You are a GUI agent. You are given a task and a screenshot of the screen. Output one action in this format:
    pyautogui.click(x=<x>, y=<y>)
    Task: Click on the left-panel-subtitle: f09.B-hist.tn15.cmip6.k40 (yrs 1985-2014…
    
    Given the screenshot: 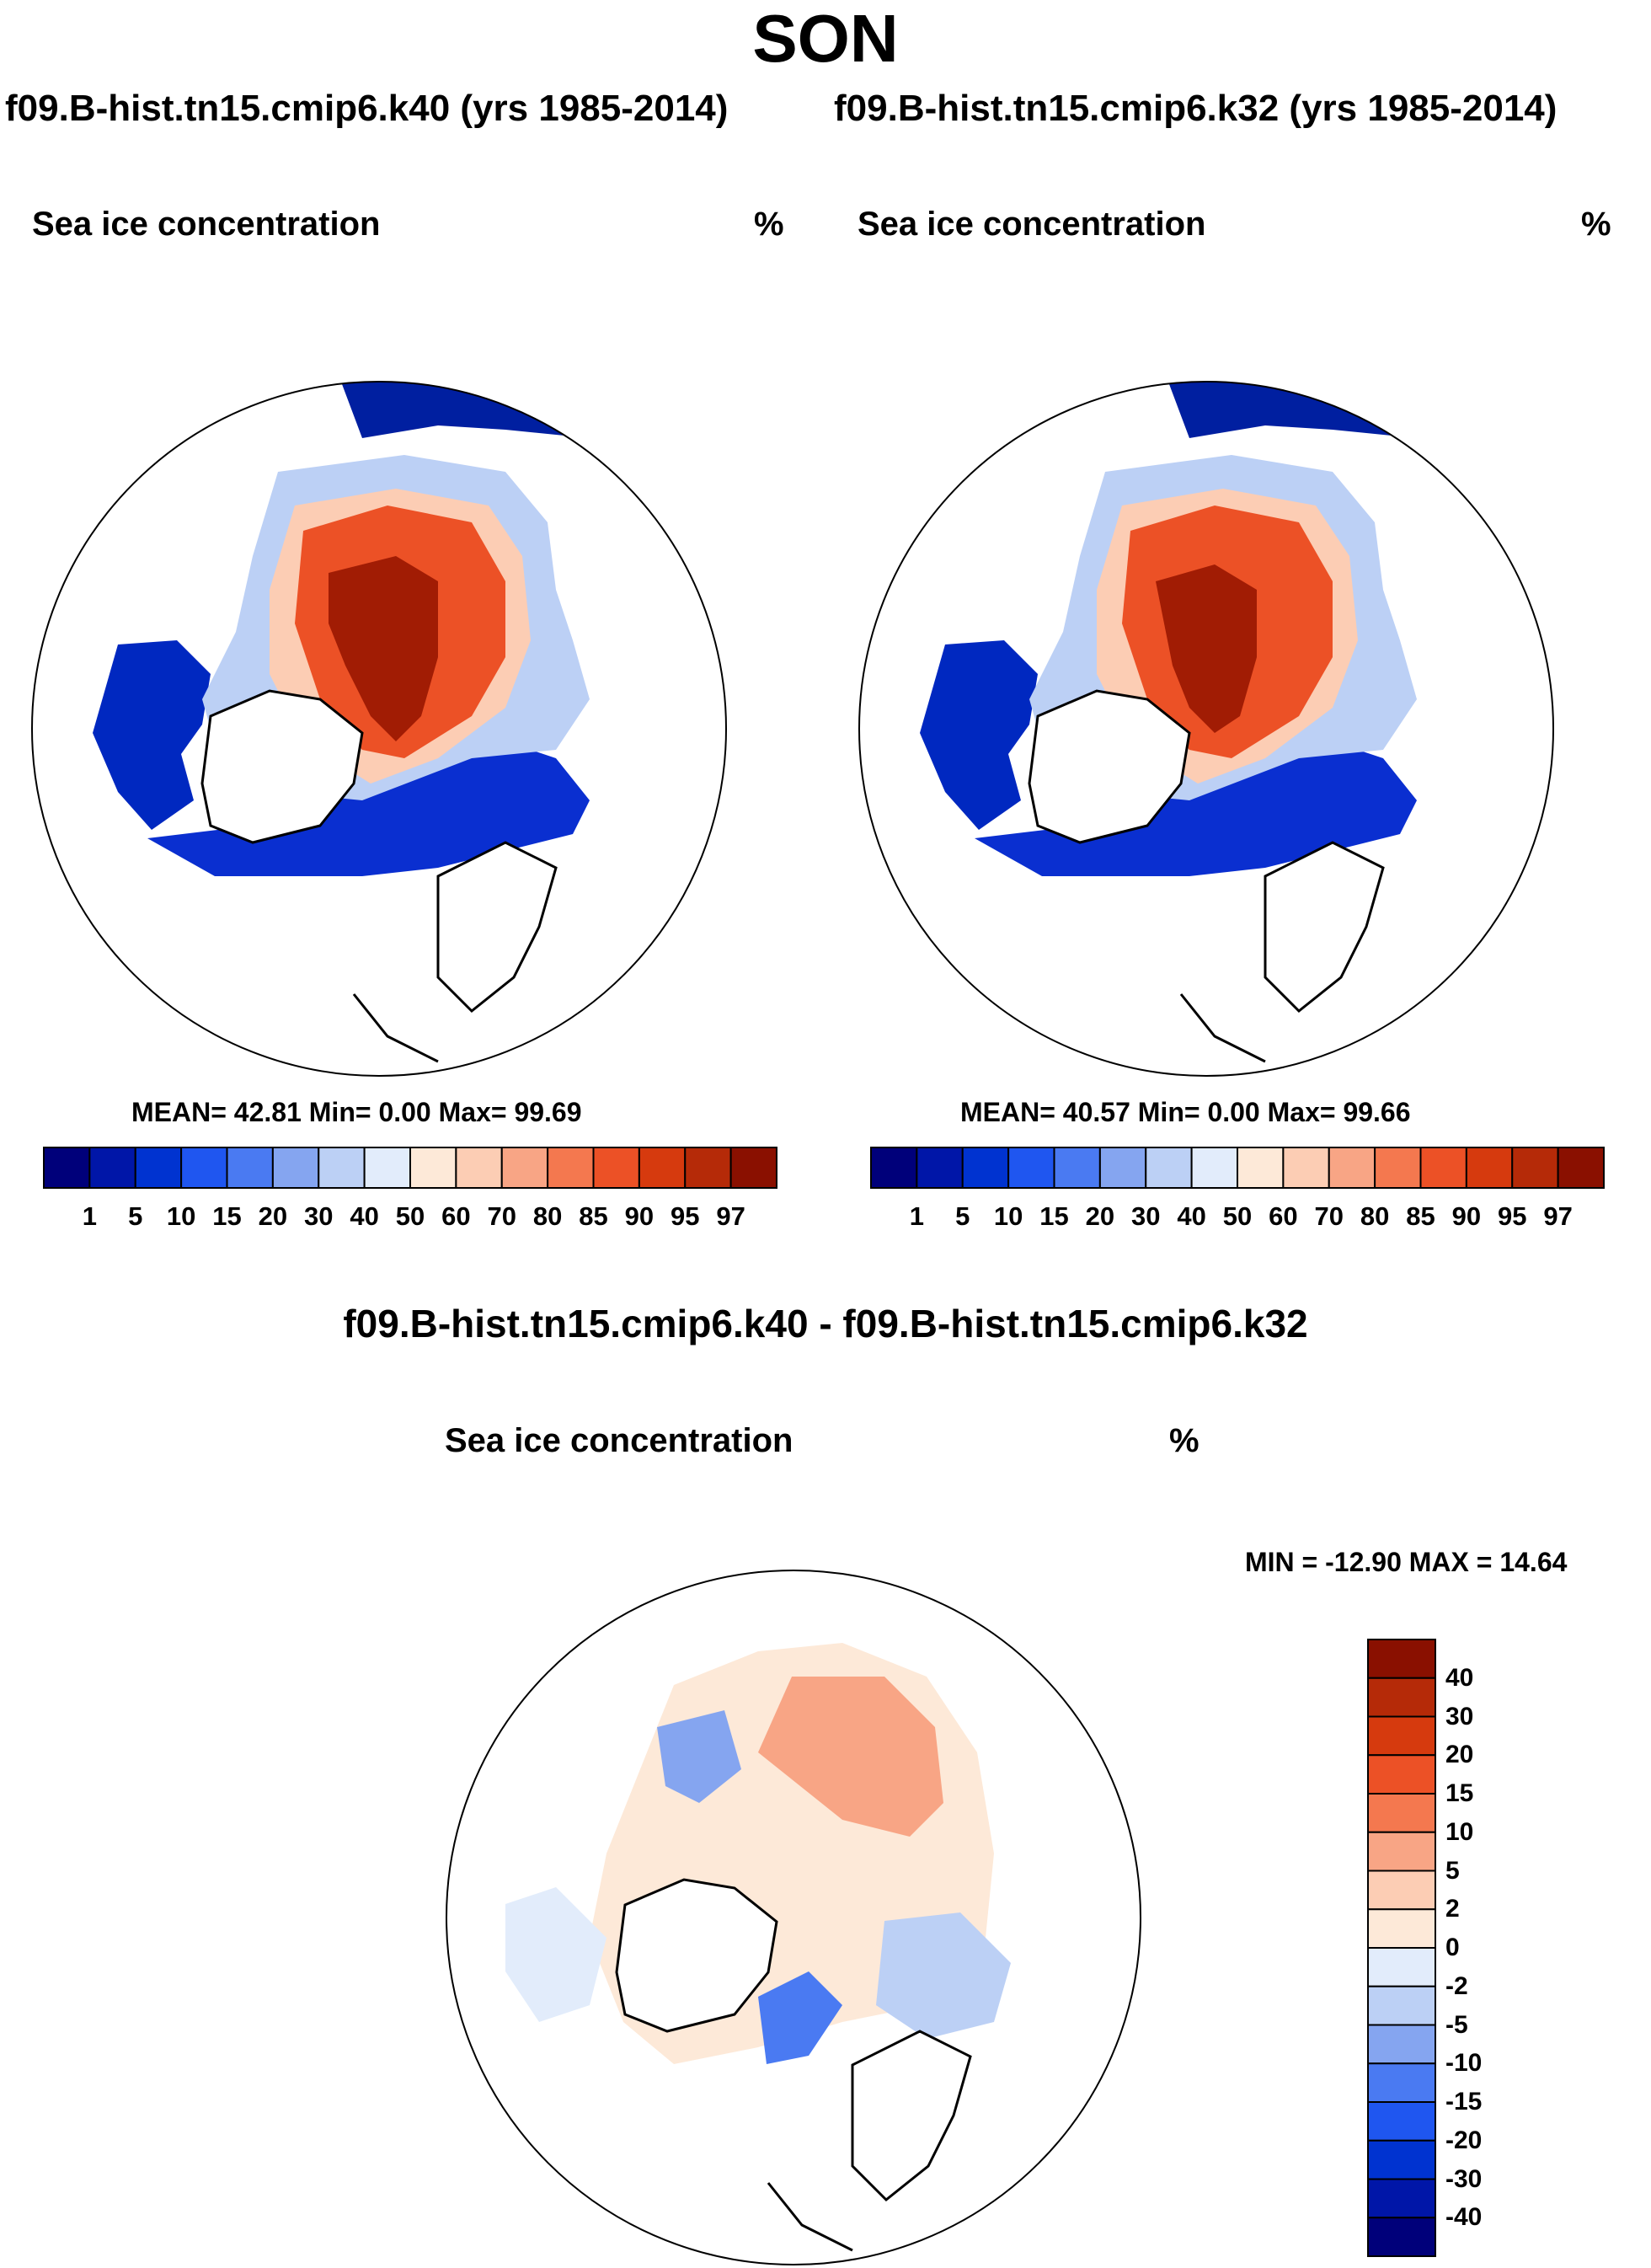 What is the action you would take?
    pyautogui.click(x=367, y=108)
    